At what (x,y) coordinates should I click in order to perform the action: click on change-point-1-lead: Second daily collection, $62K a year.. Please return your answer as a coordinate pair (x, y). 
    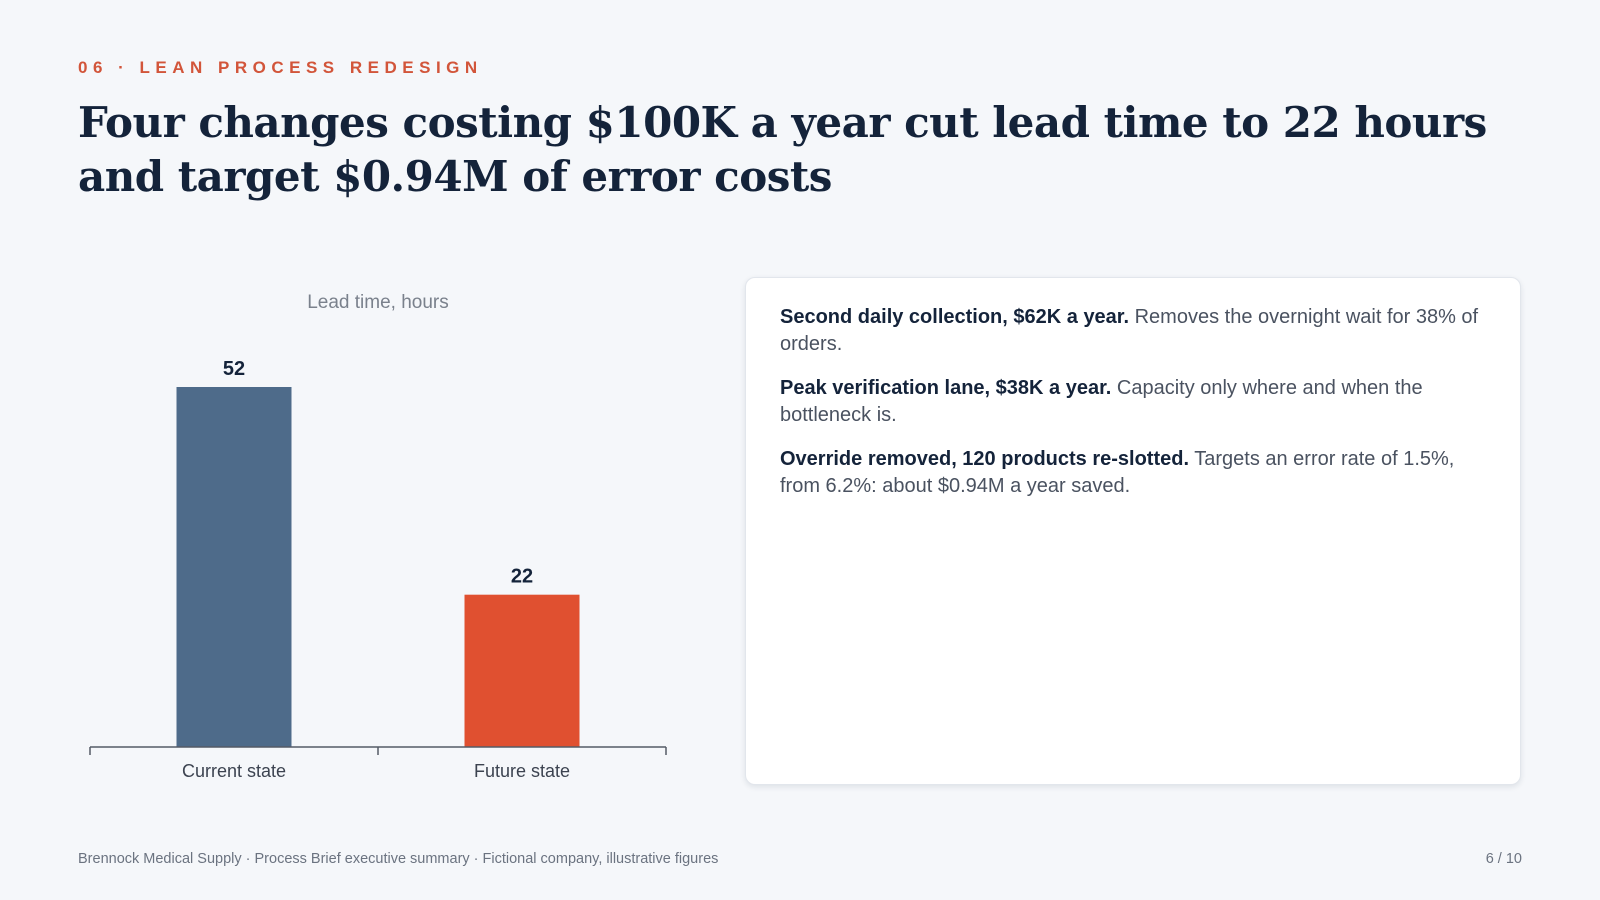
    Looking at the image, I should click on (955, 317).